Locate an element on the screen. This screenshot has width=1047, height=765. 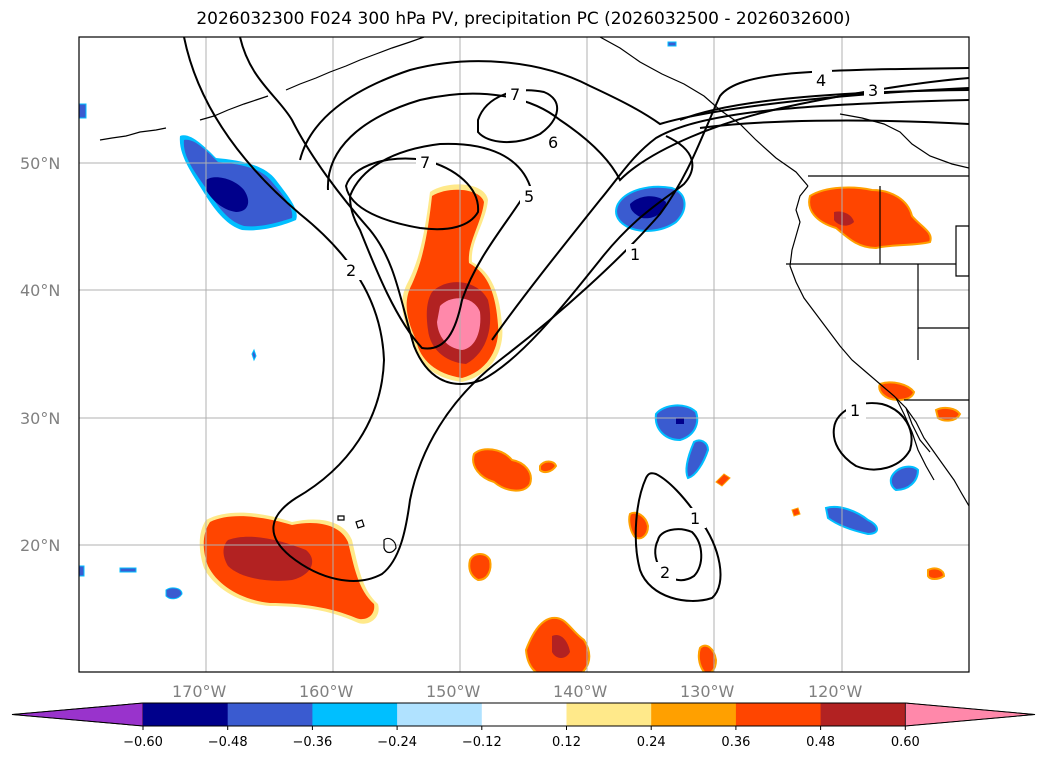
contour-label-5: 5 is located at coordinates (529, 196).